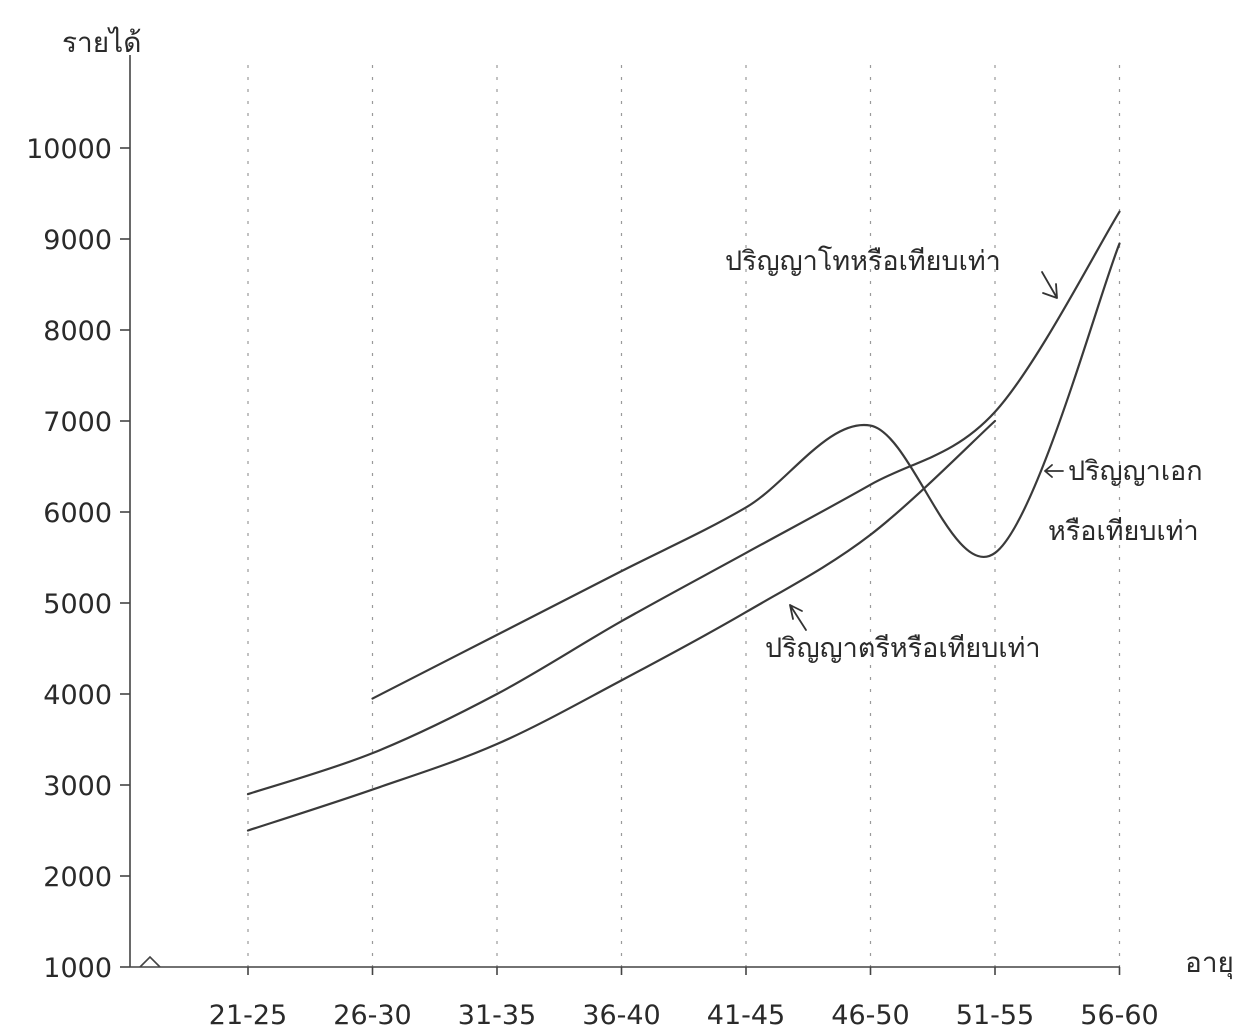 This screenshot has width=1254, height=1034. I want to click on arrow-masters, so click(1049, 285).